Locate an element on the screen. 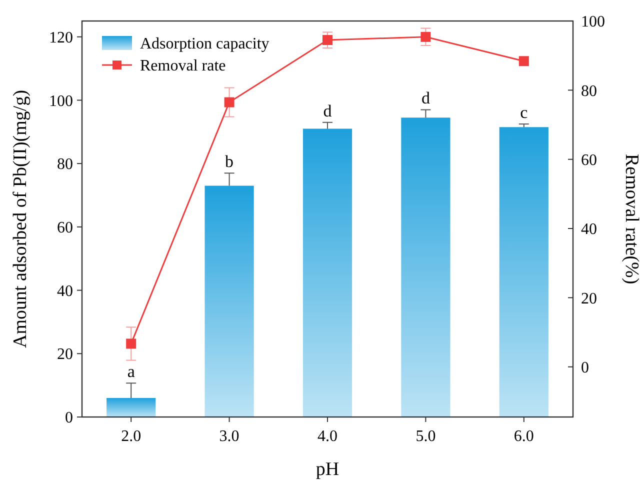 This screenshot has width=640, height=483. x-tick-label: 5.0 is located at coordinates (426, 436).